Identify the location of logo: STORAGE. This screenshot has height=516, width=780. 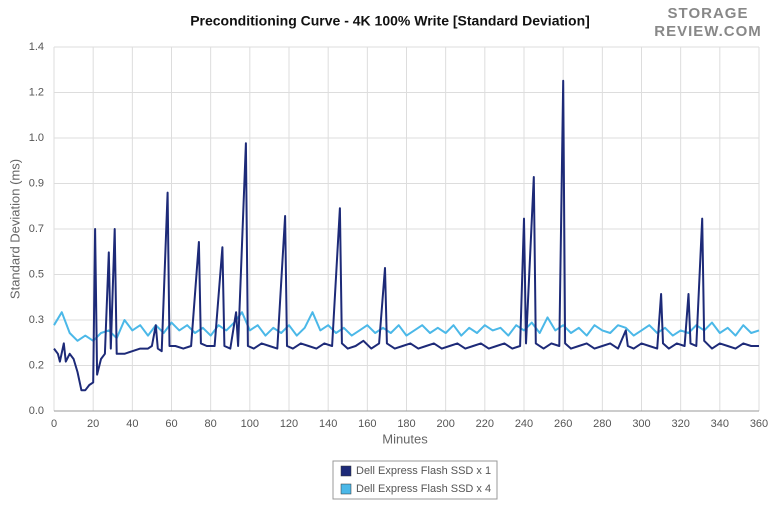
(708, 13).